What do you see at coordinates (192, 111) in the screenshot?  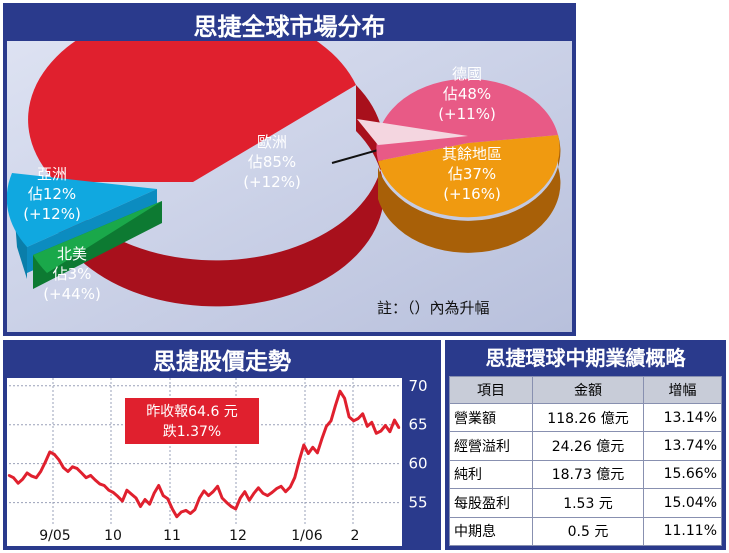 I see `europe-slice` at bounding box center [192, 111].